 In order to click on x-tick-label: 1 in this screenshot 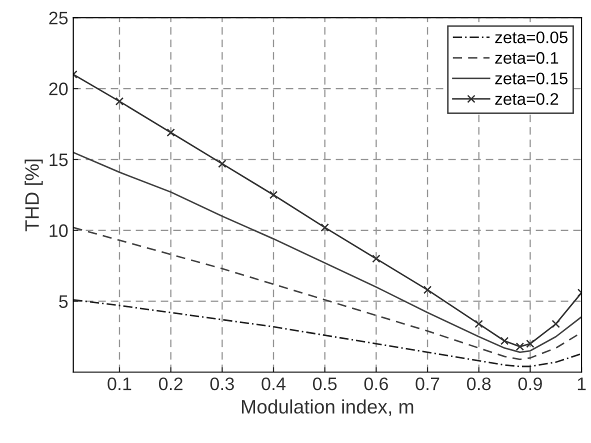, I will do `click(582, 384)`.